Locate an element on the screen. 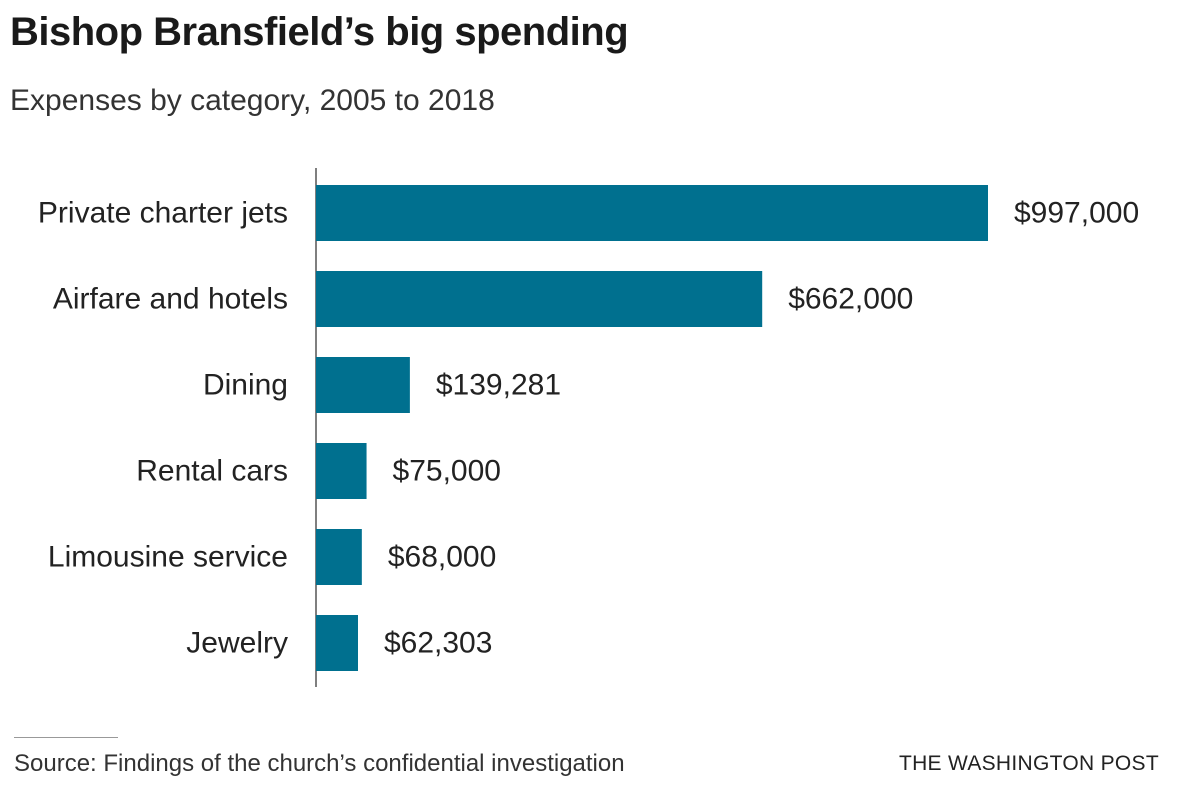 The width and height of the screenshot is (1179, 792). category-label: Limousine service is located at coordinates (168, 557).